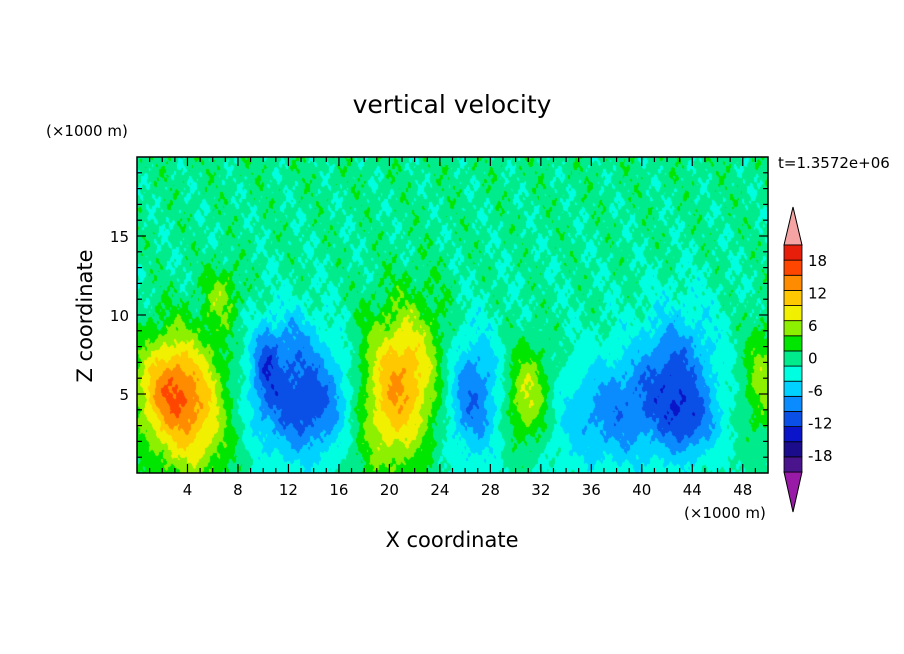 Image resolution: width=904 pixels, height=654 pixels. I want to click on colorbar-label: -6, so click(815, 391).